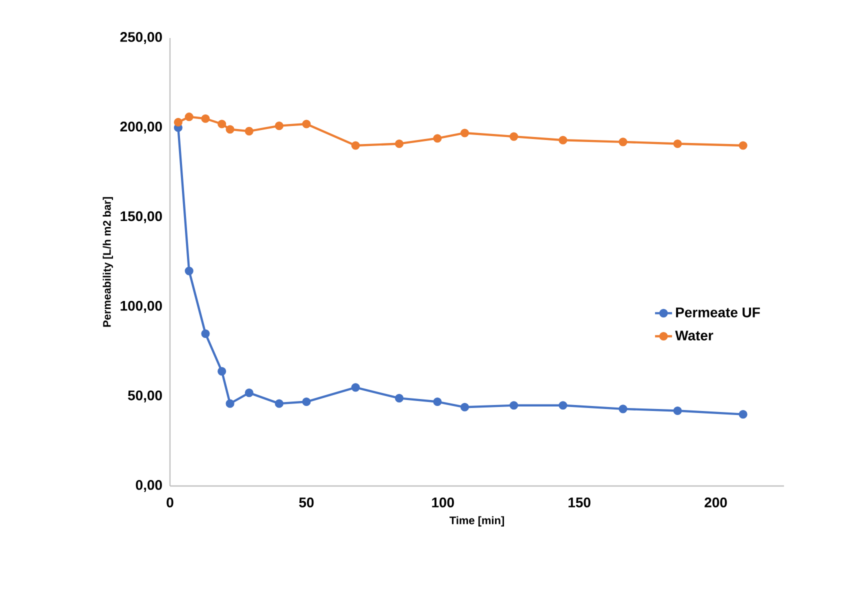 The height and width of the screenshot is (591, 850). What do you see at coordinates (149, 486) in the screenshot?
I see `y-tick-label: 0,00` at bounding box center [149, 486].